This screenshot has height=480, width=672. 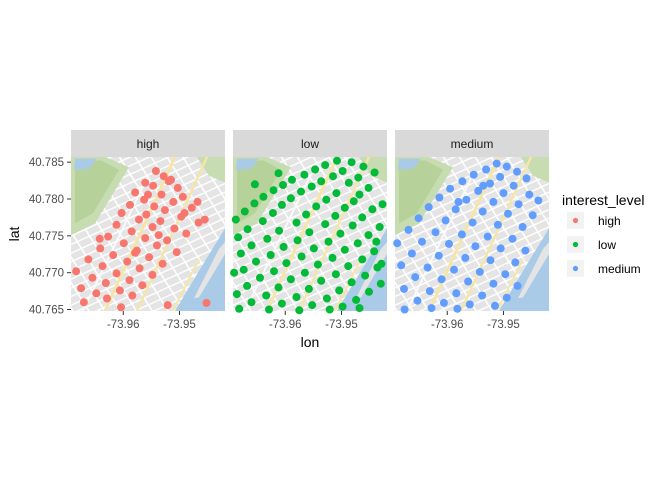 What do you see at coordinates (46, 274) in the screenshot?
I see `y-tick-label: 40.770` at bounding box center [46, 274].